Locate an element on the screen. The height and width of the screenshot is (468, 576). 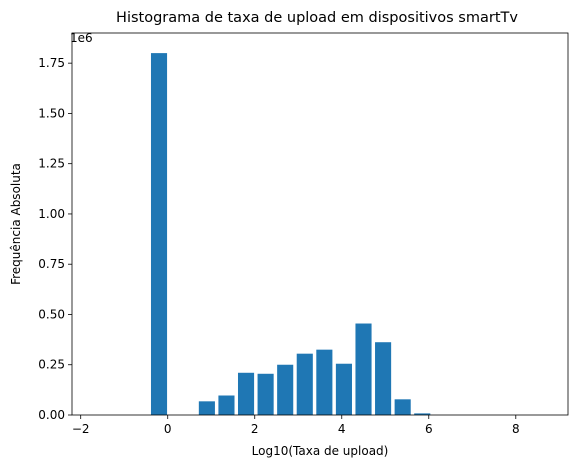
x-tick-label: 6 is located at coordinates (429, 429).